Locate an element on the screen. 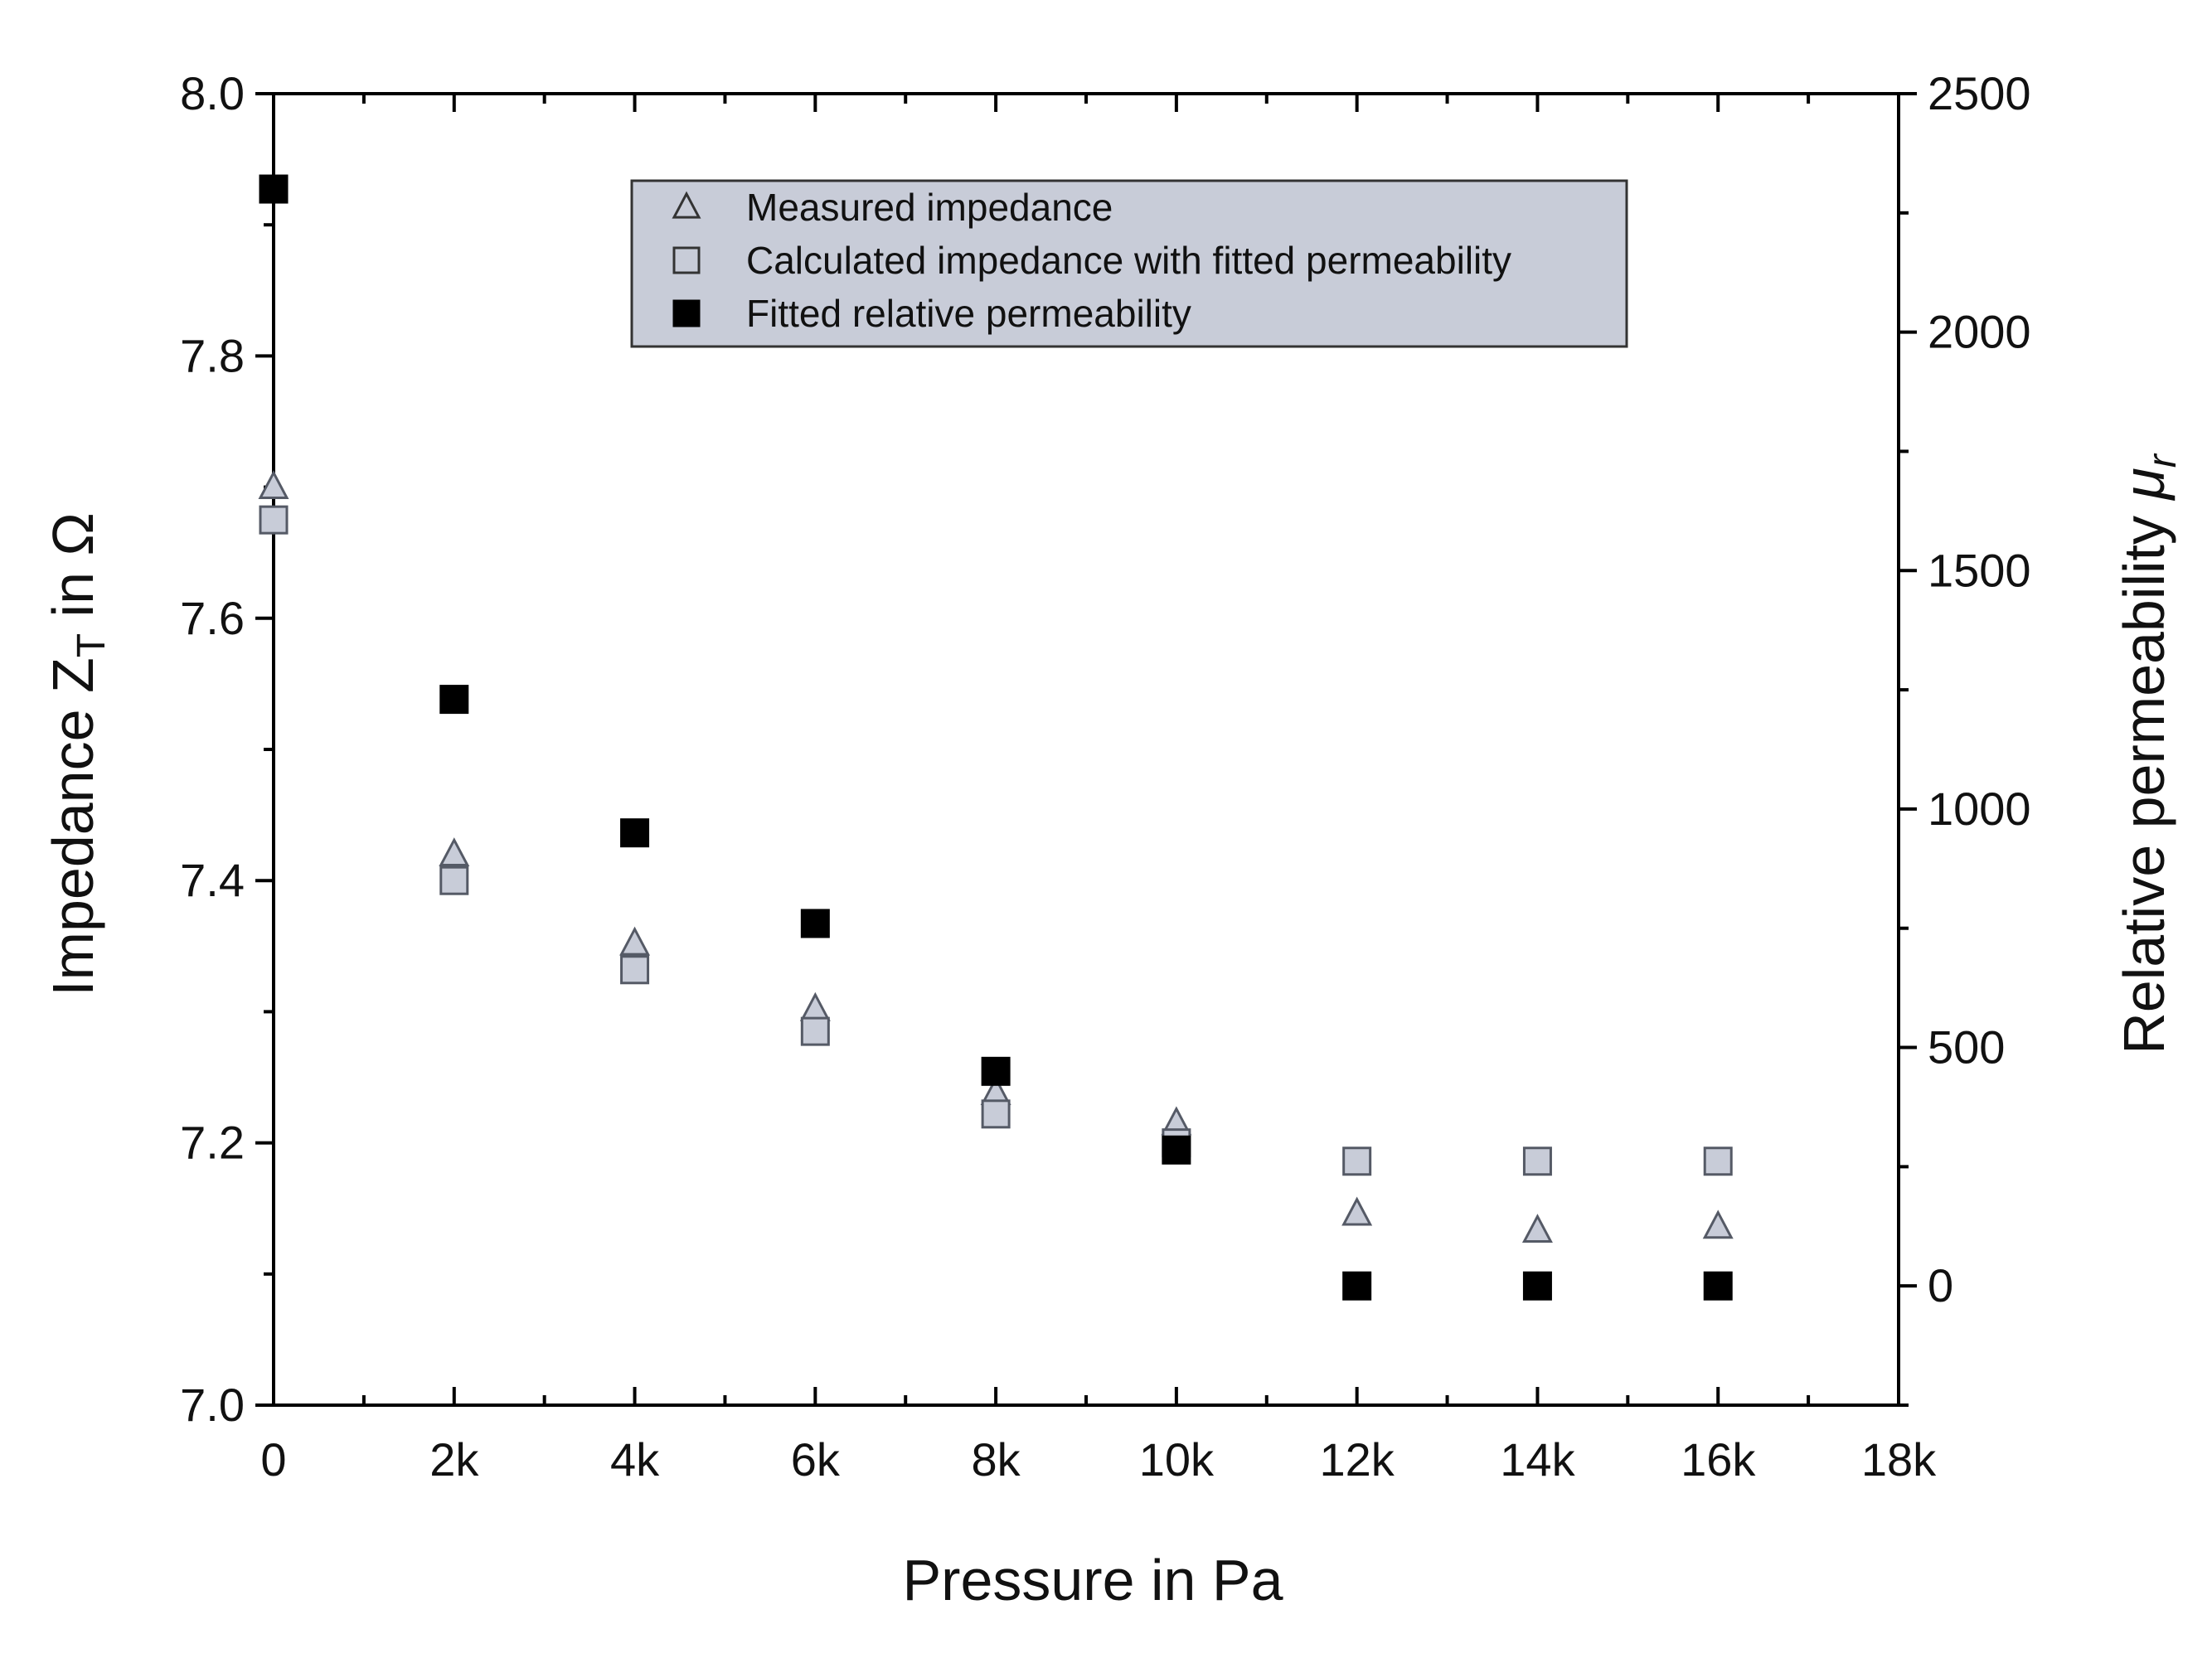 The image size is (2212, 1658). y-right-tick-label: 0 is located at coordinates (1940, 1285).